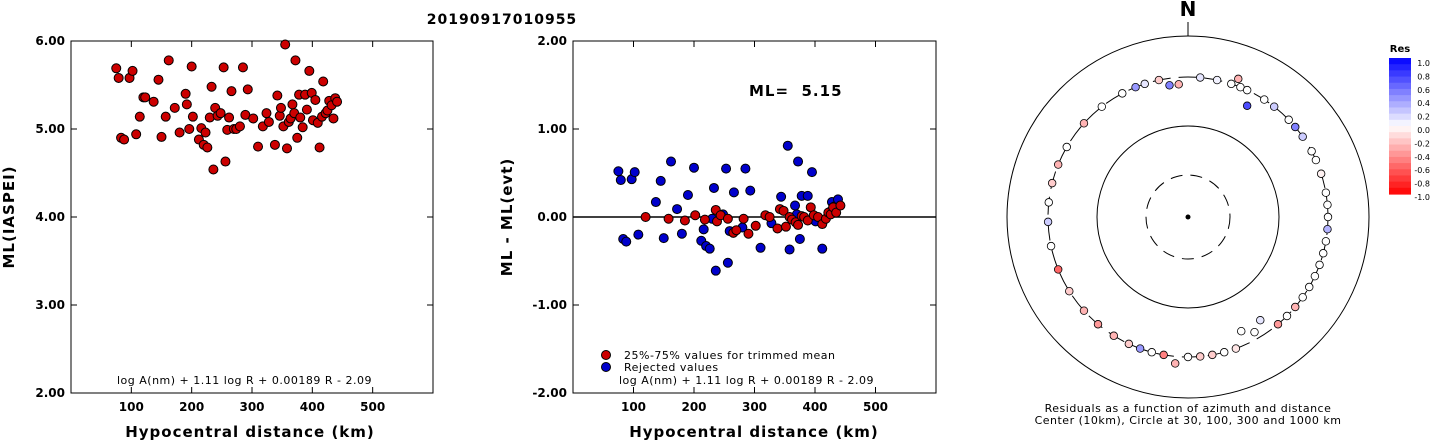 The width and height of the screenshot is (1437, 441). Describe the element at coordinates (1422, 143) in the screenshot. I see `colorbar-tick-label: -0.2` at that location.